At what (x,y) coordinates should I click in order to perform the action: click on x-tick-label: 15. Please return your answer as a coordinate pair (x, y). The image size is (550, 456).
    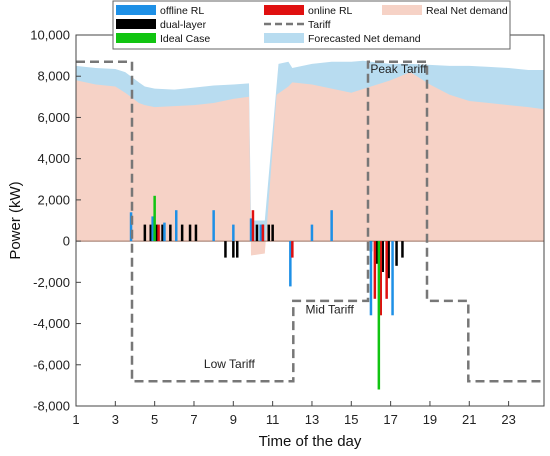
    Looking at the image, I should click on (351, 419).